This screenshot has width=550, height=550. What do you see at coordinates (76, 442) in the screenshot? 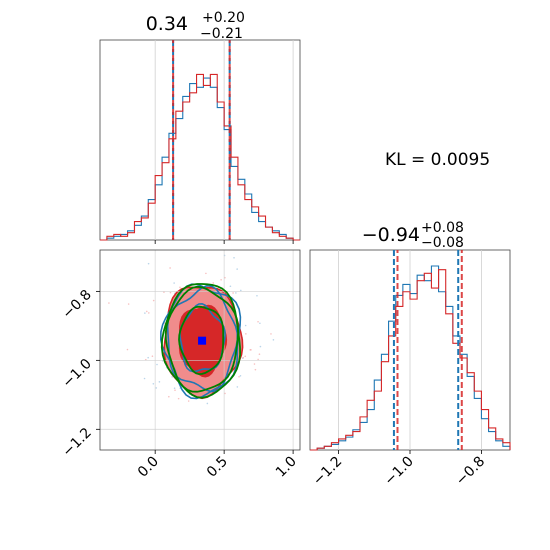
I see `y-tick-label: −1.2` at bounding box center [76, 442].